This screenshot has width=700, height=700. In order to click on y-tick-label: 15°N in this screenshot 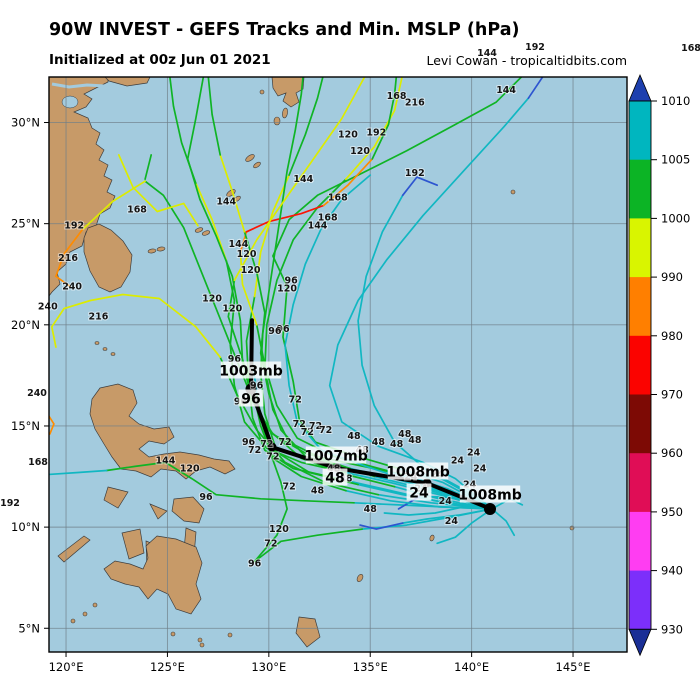, I will do `click(25, 426)`.